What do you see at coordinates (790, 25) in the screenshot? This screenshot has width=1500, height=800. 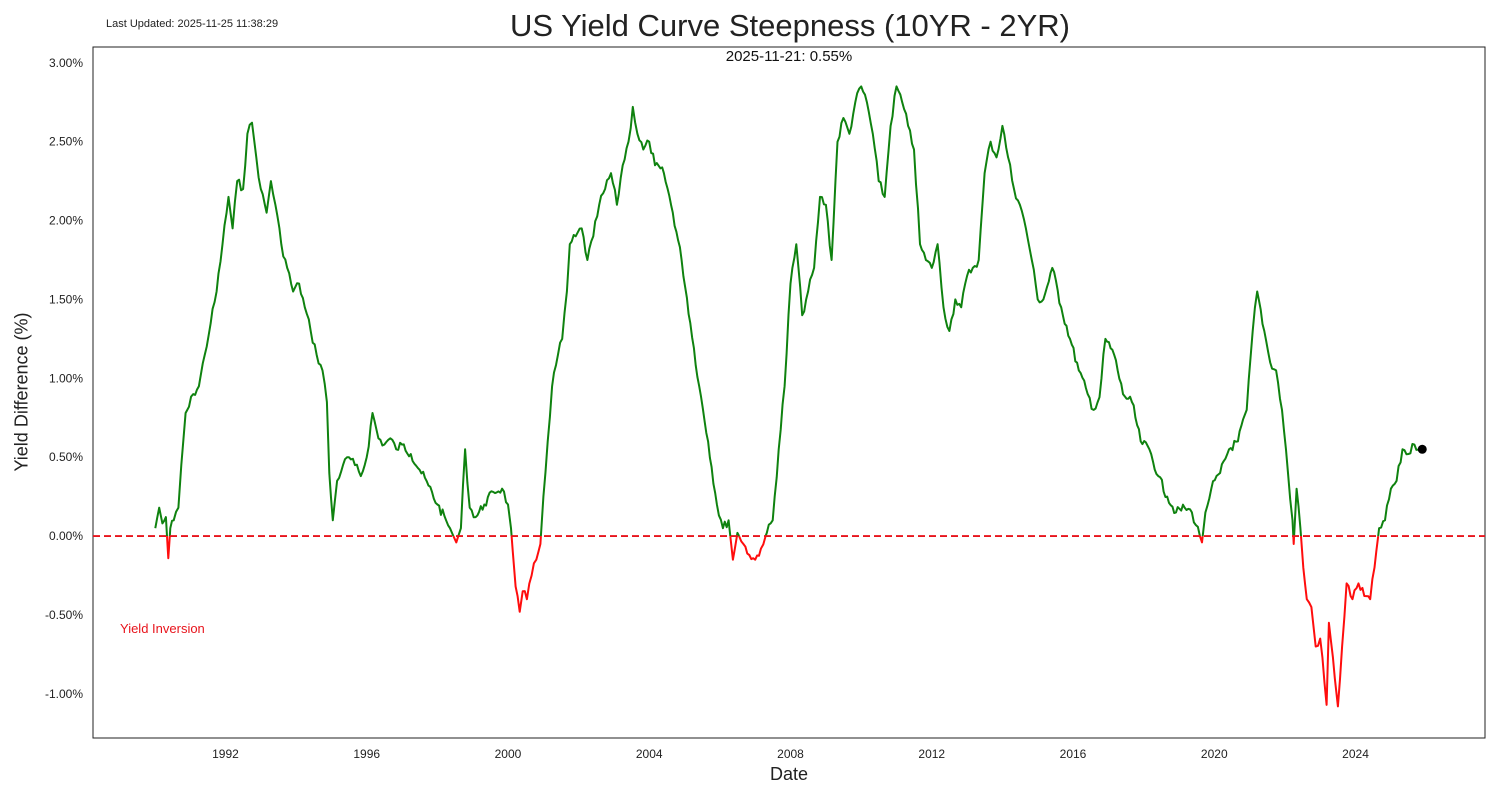 I see `chart-title: US Yield Curve Steepness (10YR - 2YR)` at bounding box center [790, 25].